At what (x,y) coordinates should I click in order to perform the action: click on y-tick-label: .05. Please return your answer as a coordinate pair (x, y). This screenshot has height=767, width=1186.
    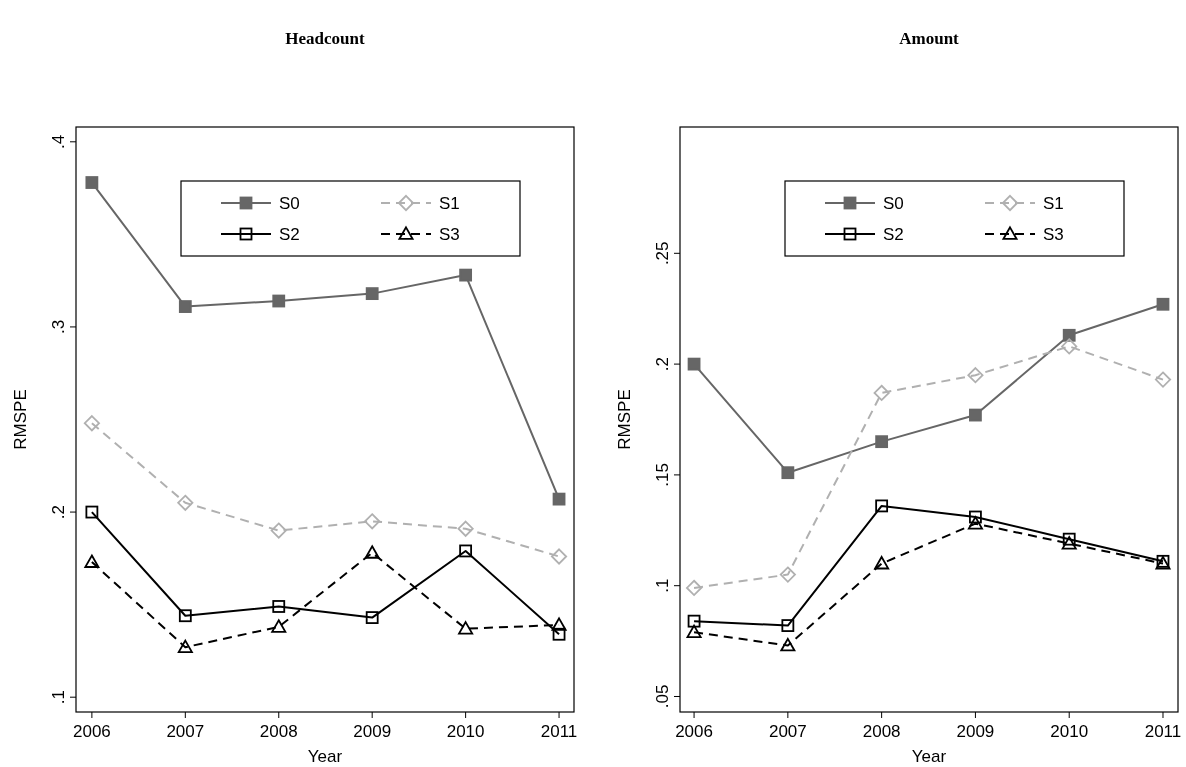
    Looking at the image, I should click on (662, 696).